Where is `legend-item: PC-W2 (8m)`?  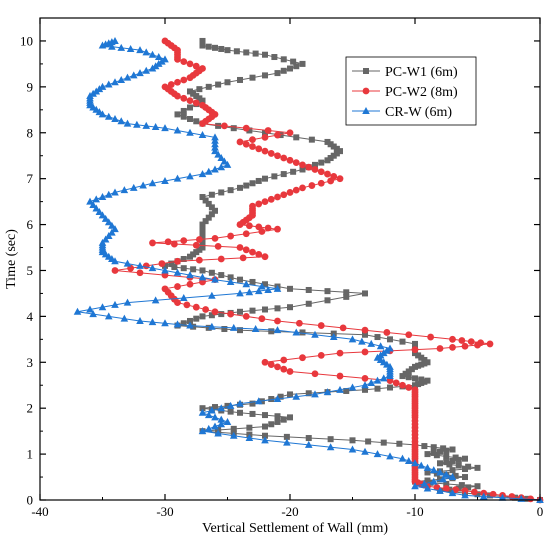 legend-item: PC-W2 (8m) is located at coordinates (405, 92).